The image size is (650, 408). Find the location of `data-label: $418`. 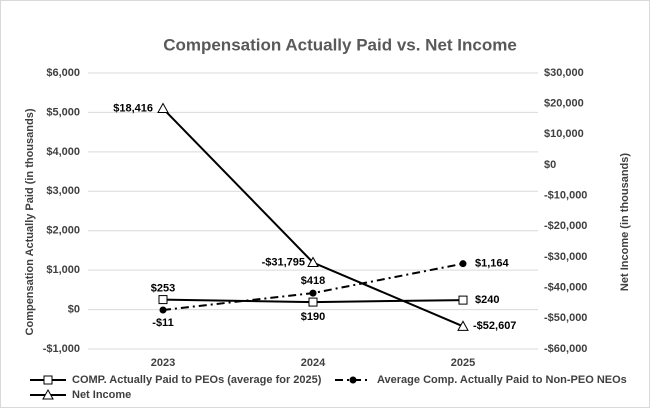

data-label: $418 is located at coordinates (313, 281).